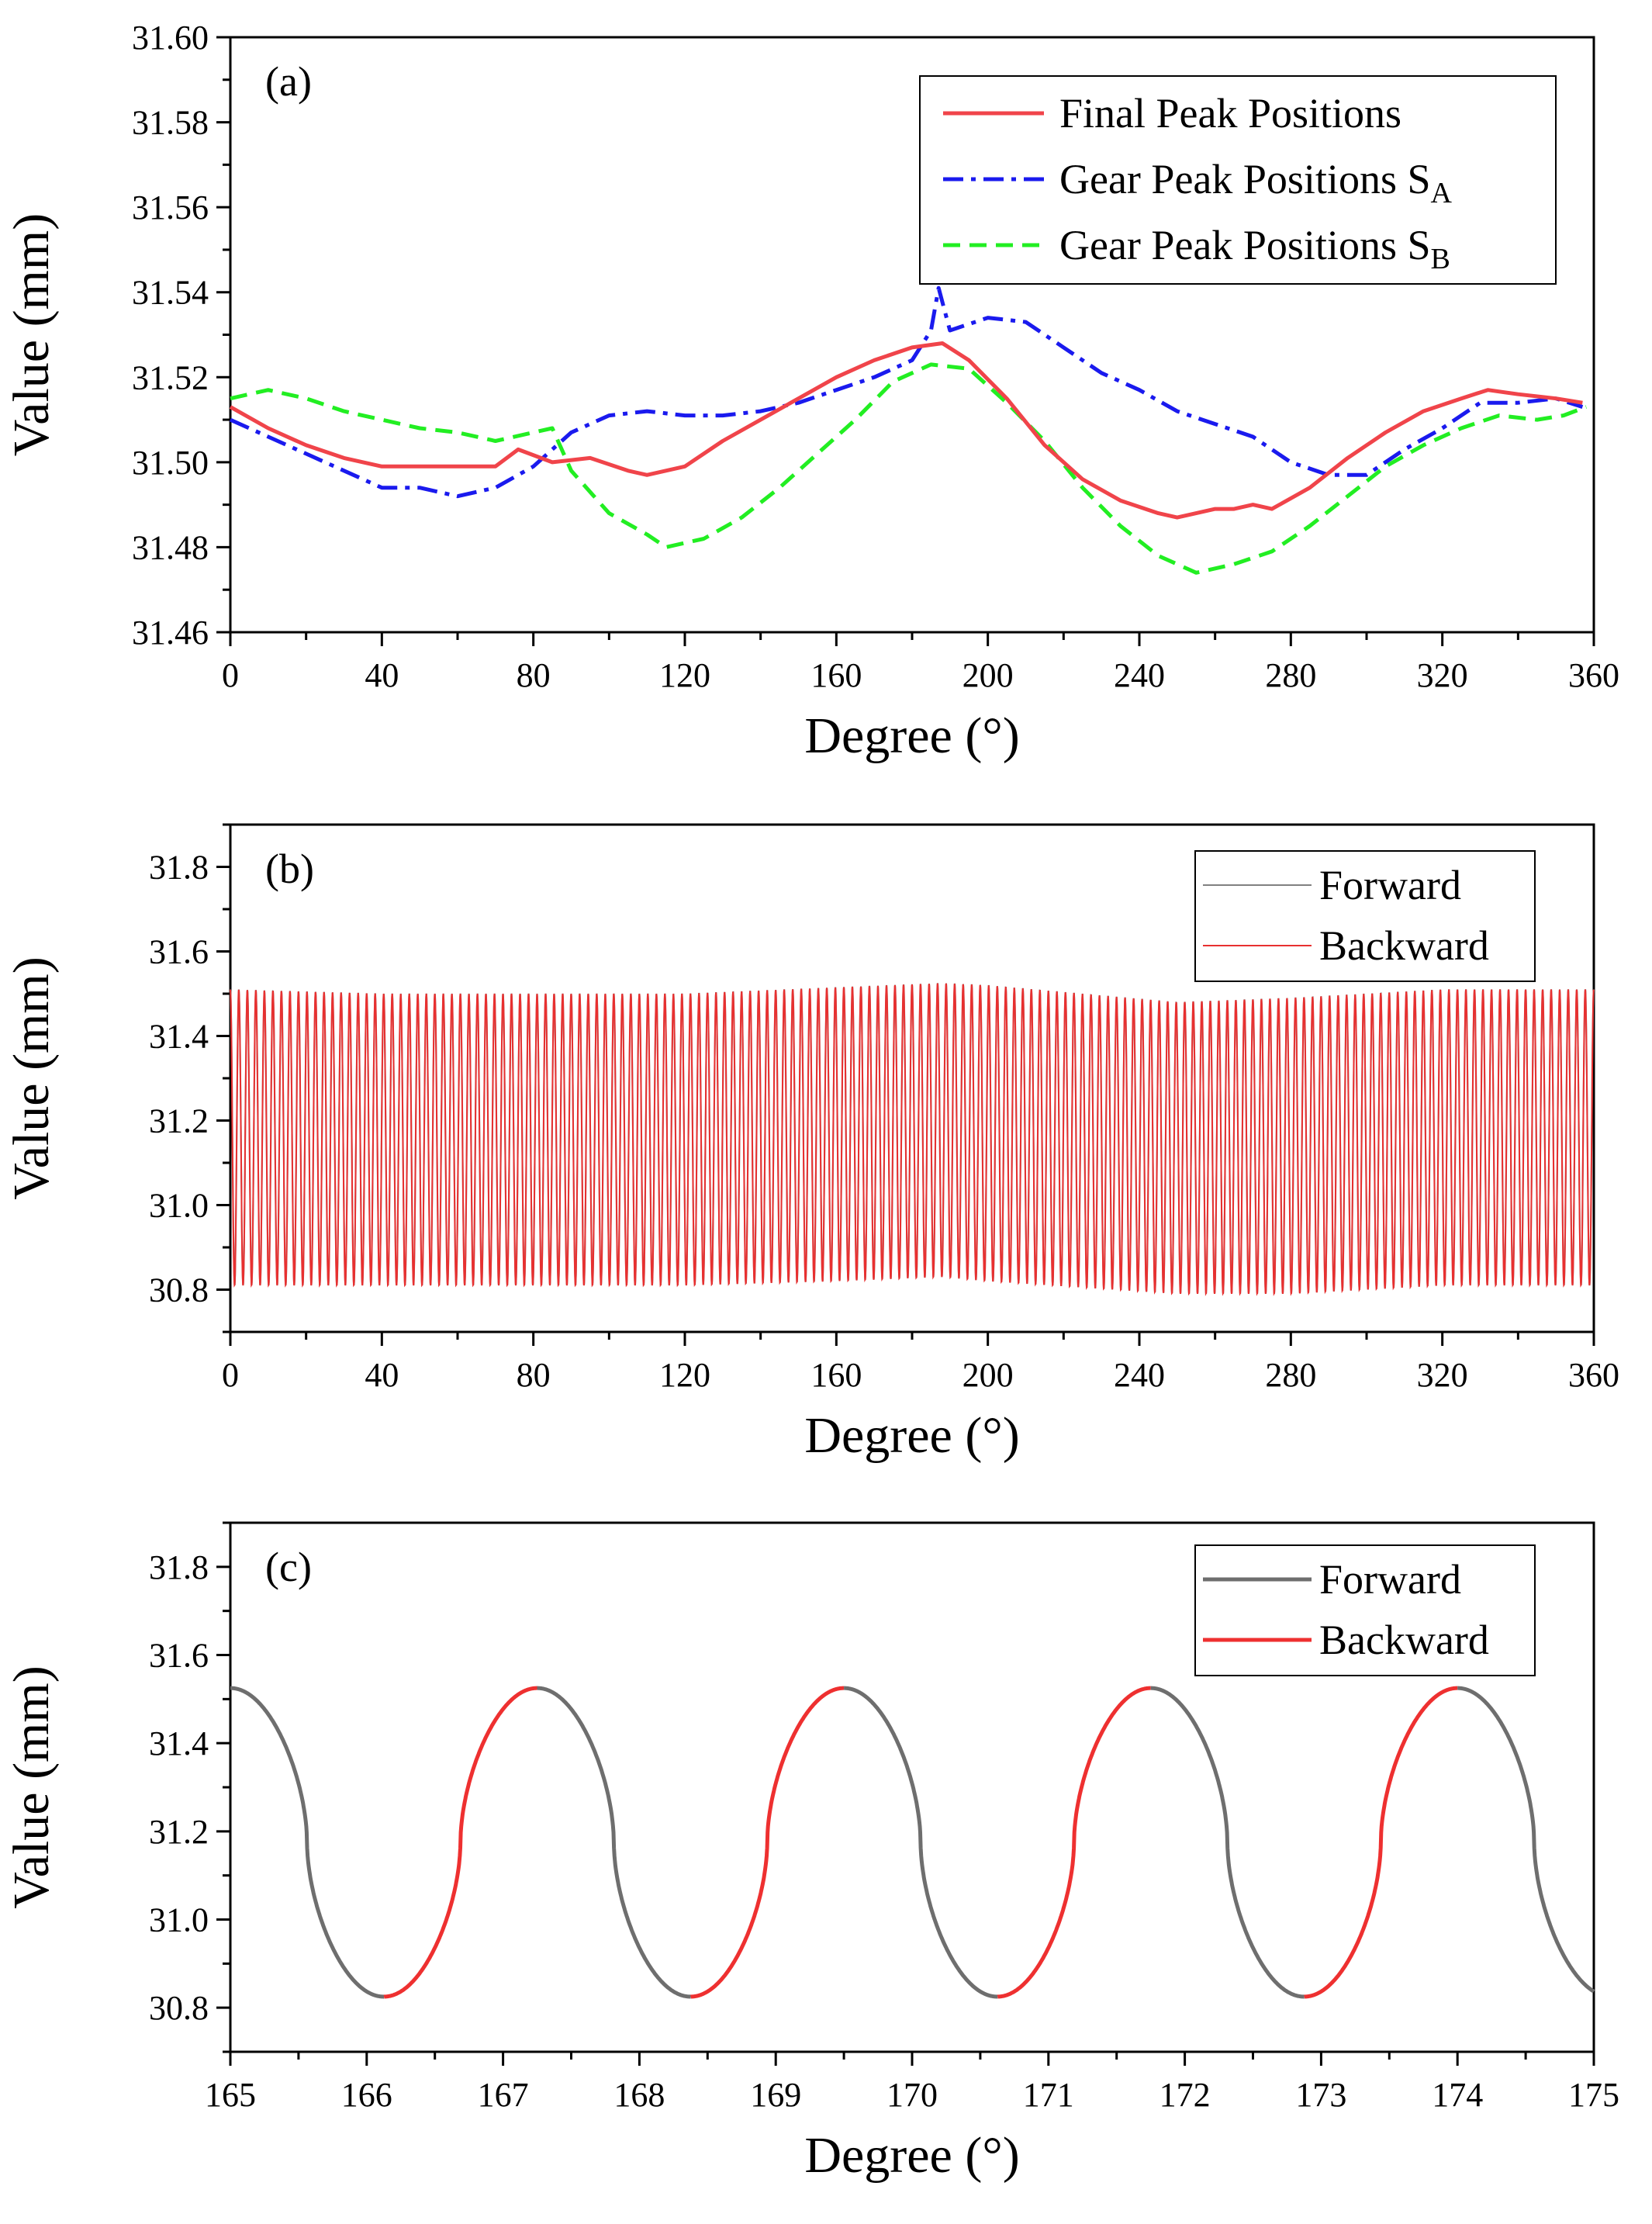 The height and width of the screenshot is (2224, 1652). What do you see at coordinates (288, 1567) in the screenshot?
I see `panel-label-c: (c)` at bounding box center [288, 1567].